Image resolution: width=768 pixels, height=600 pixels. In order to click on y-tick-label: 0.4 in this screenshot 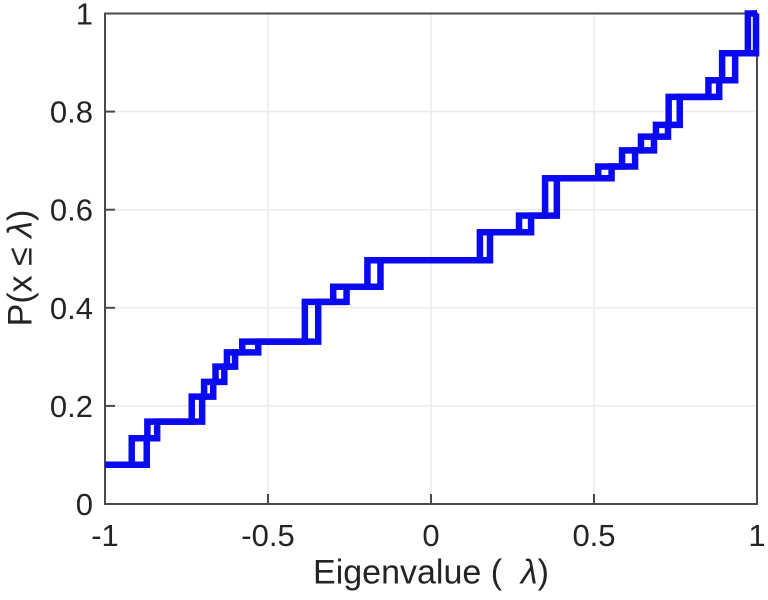, I will do `click(71, 308)`.